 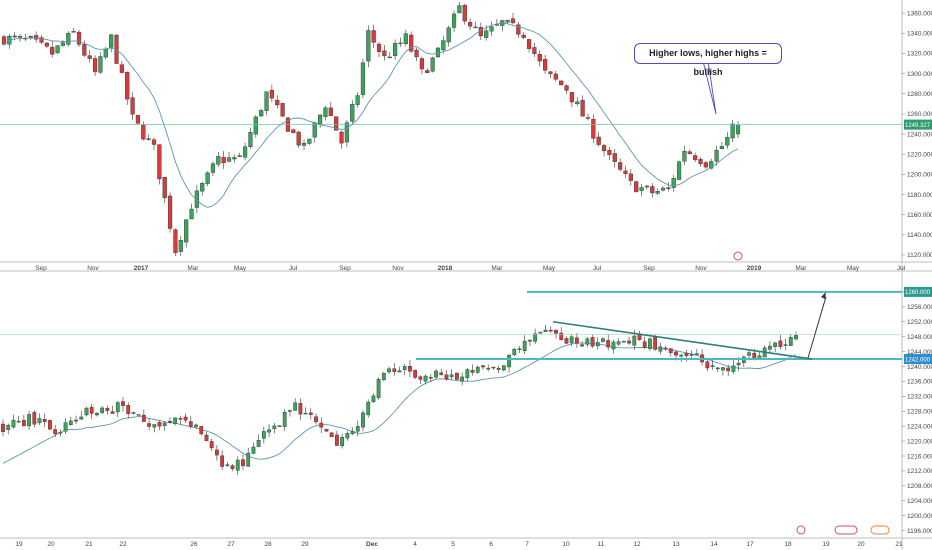 What do you see at coordinates (415, 544) in the screenshot?
I see `bottom-x-tick-label: 4` at bounding box center [415, 544].